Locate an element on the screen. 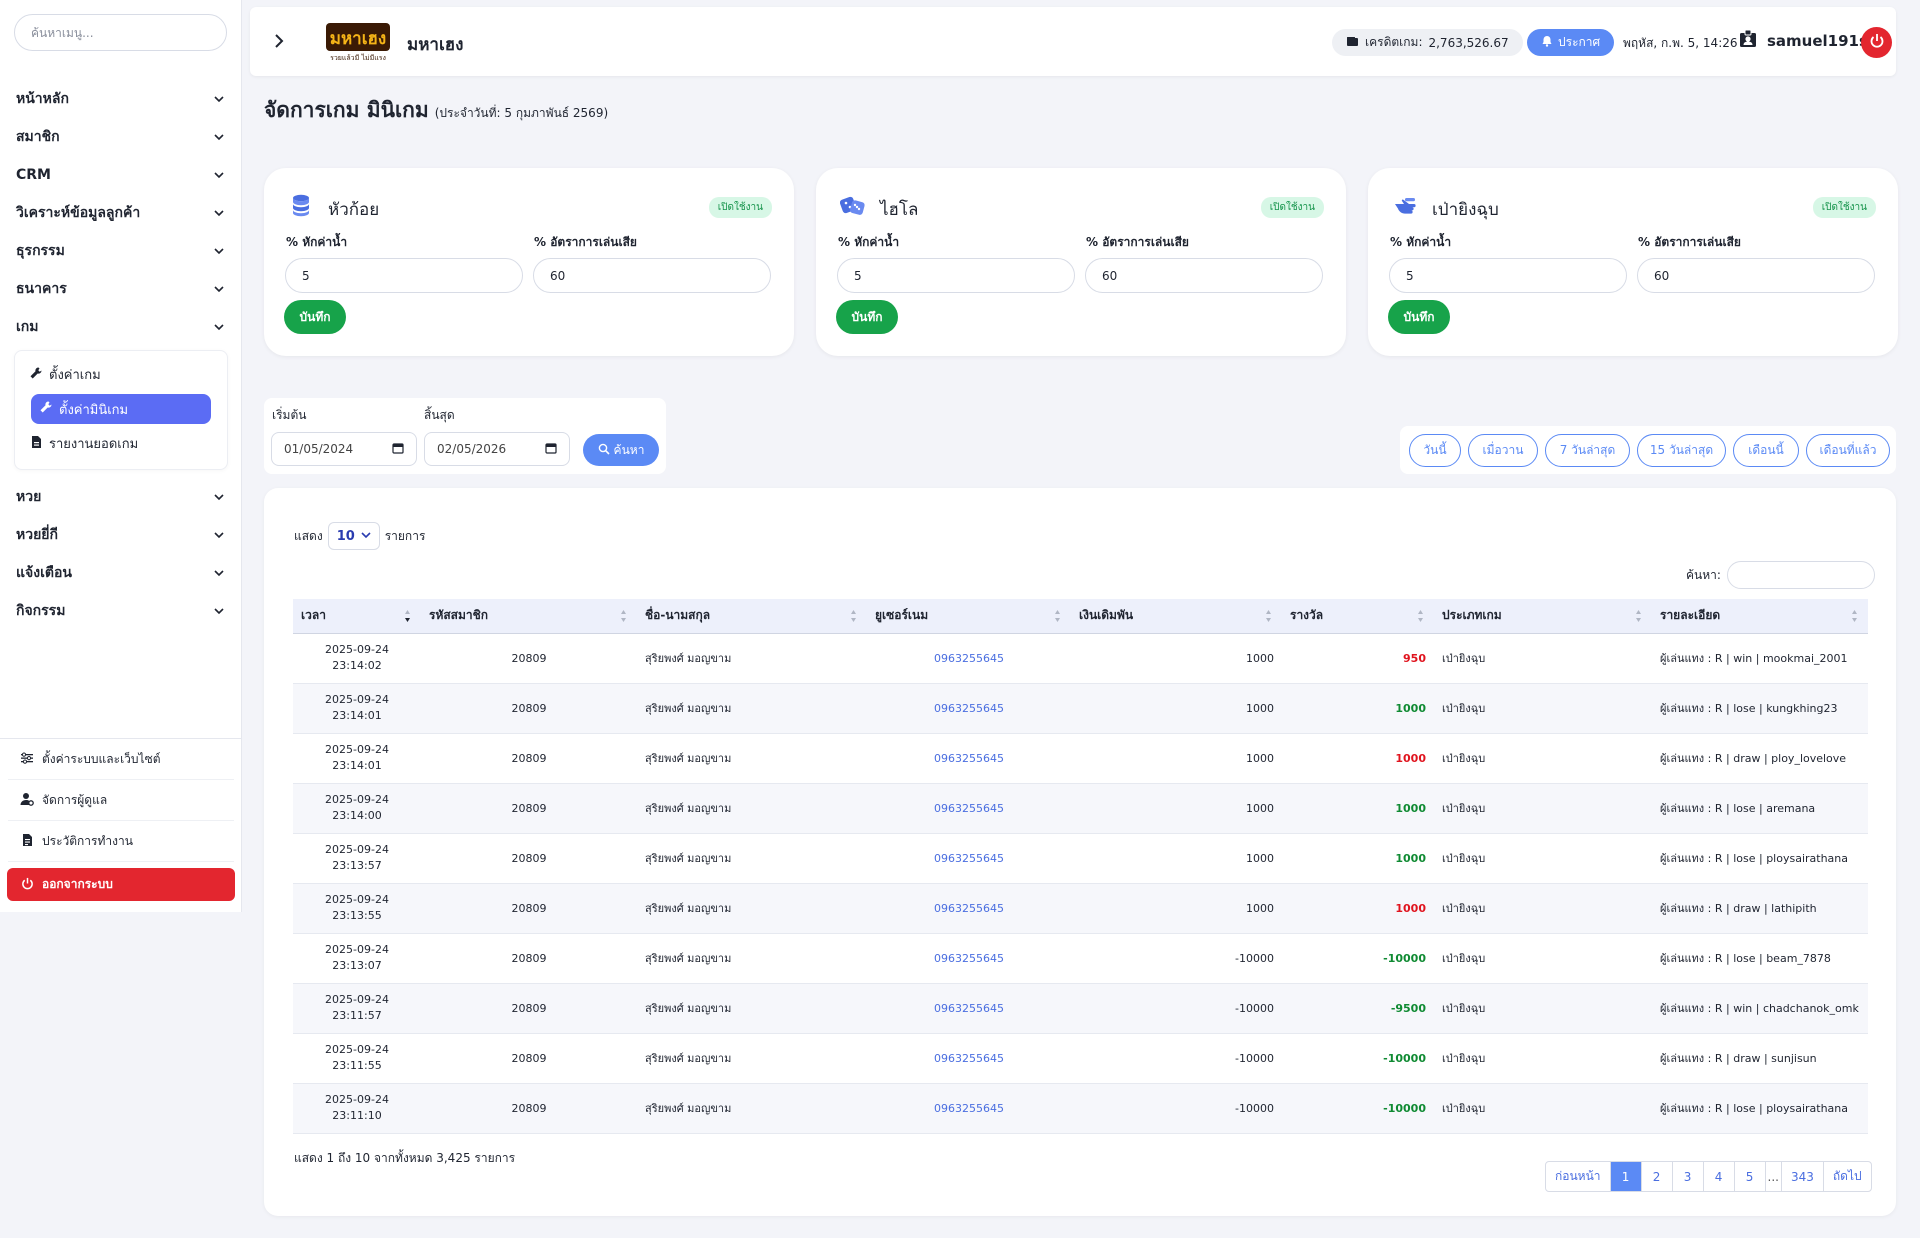 The image size is (1920, 1238). cell-prize: 950 is located at coordinates (1414, 658).